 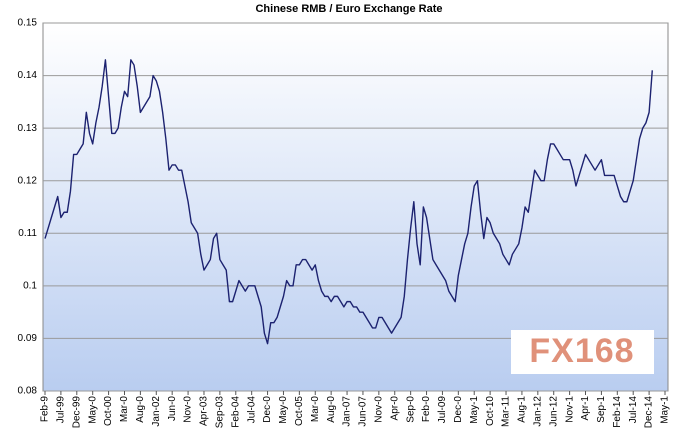 What do you see at coordinates (347, 411) in the screenshot?
I see `x-tick-label: Jan-07` at bounding box center [347, 411].